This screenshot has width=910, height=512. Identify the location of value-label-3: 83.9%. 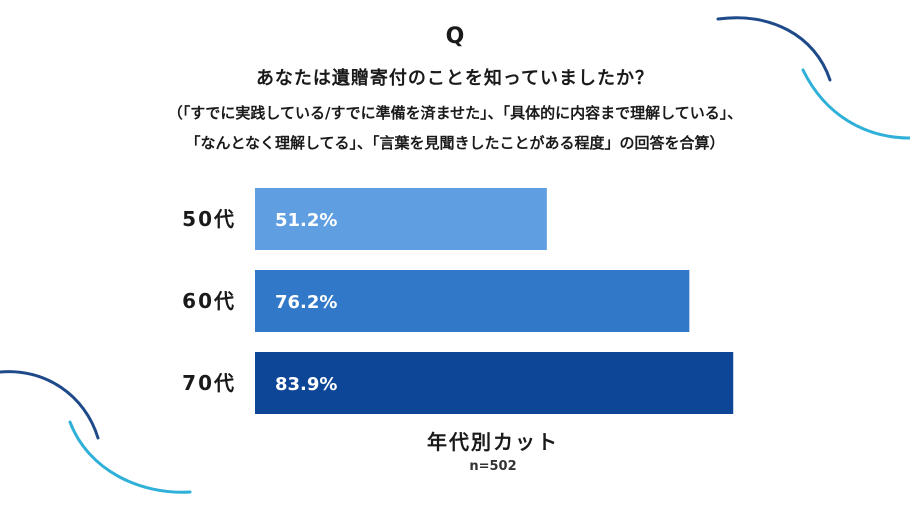
(306, 384).